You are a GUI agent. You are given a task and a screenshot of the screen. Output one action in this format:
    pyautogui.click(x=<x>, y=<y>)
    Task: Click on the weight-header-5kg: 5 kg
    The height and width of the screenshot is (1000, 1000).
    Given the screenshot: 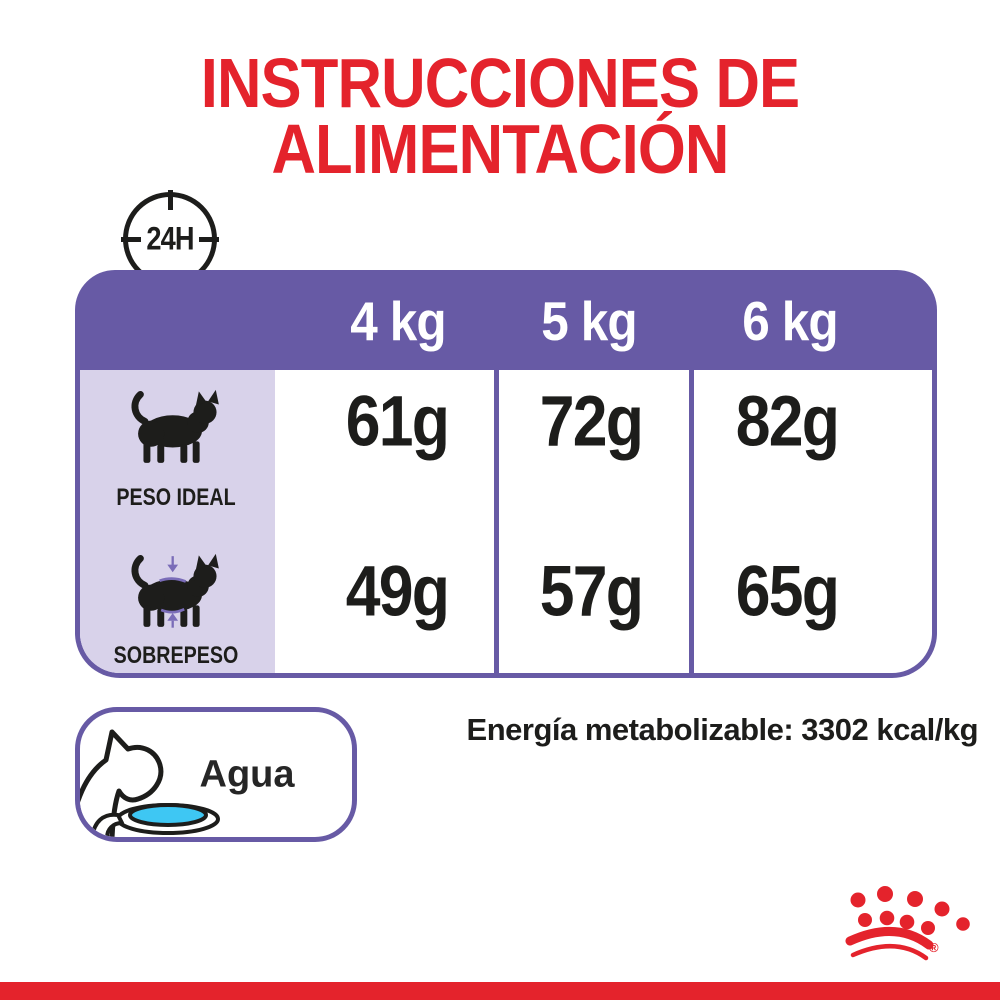 What is the action you would take?
    pyautogui.click(x=589, y=321)
    